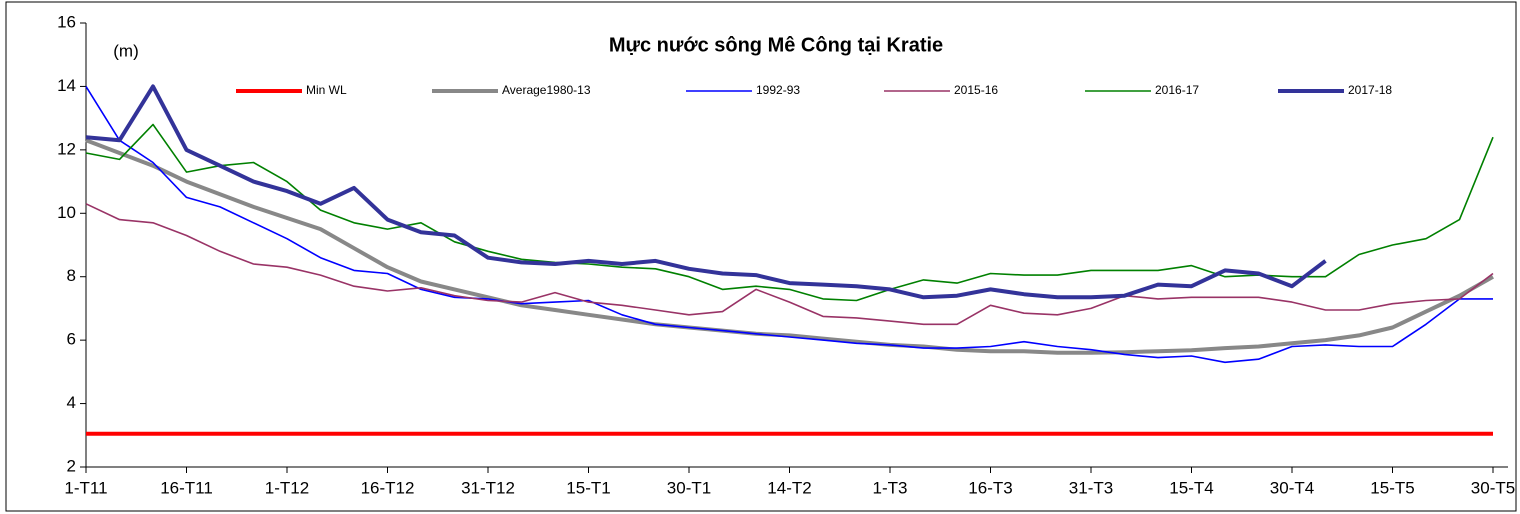  What do you see at coordinates (1091, 487) in the screenshot?
I see `x-tick-label: 31-T3` at bounding box center [1091, 487].